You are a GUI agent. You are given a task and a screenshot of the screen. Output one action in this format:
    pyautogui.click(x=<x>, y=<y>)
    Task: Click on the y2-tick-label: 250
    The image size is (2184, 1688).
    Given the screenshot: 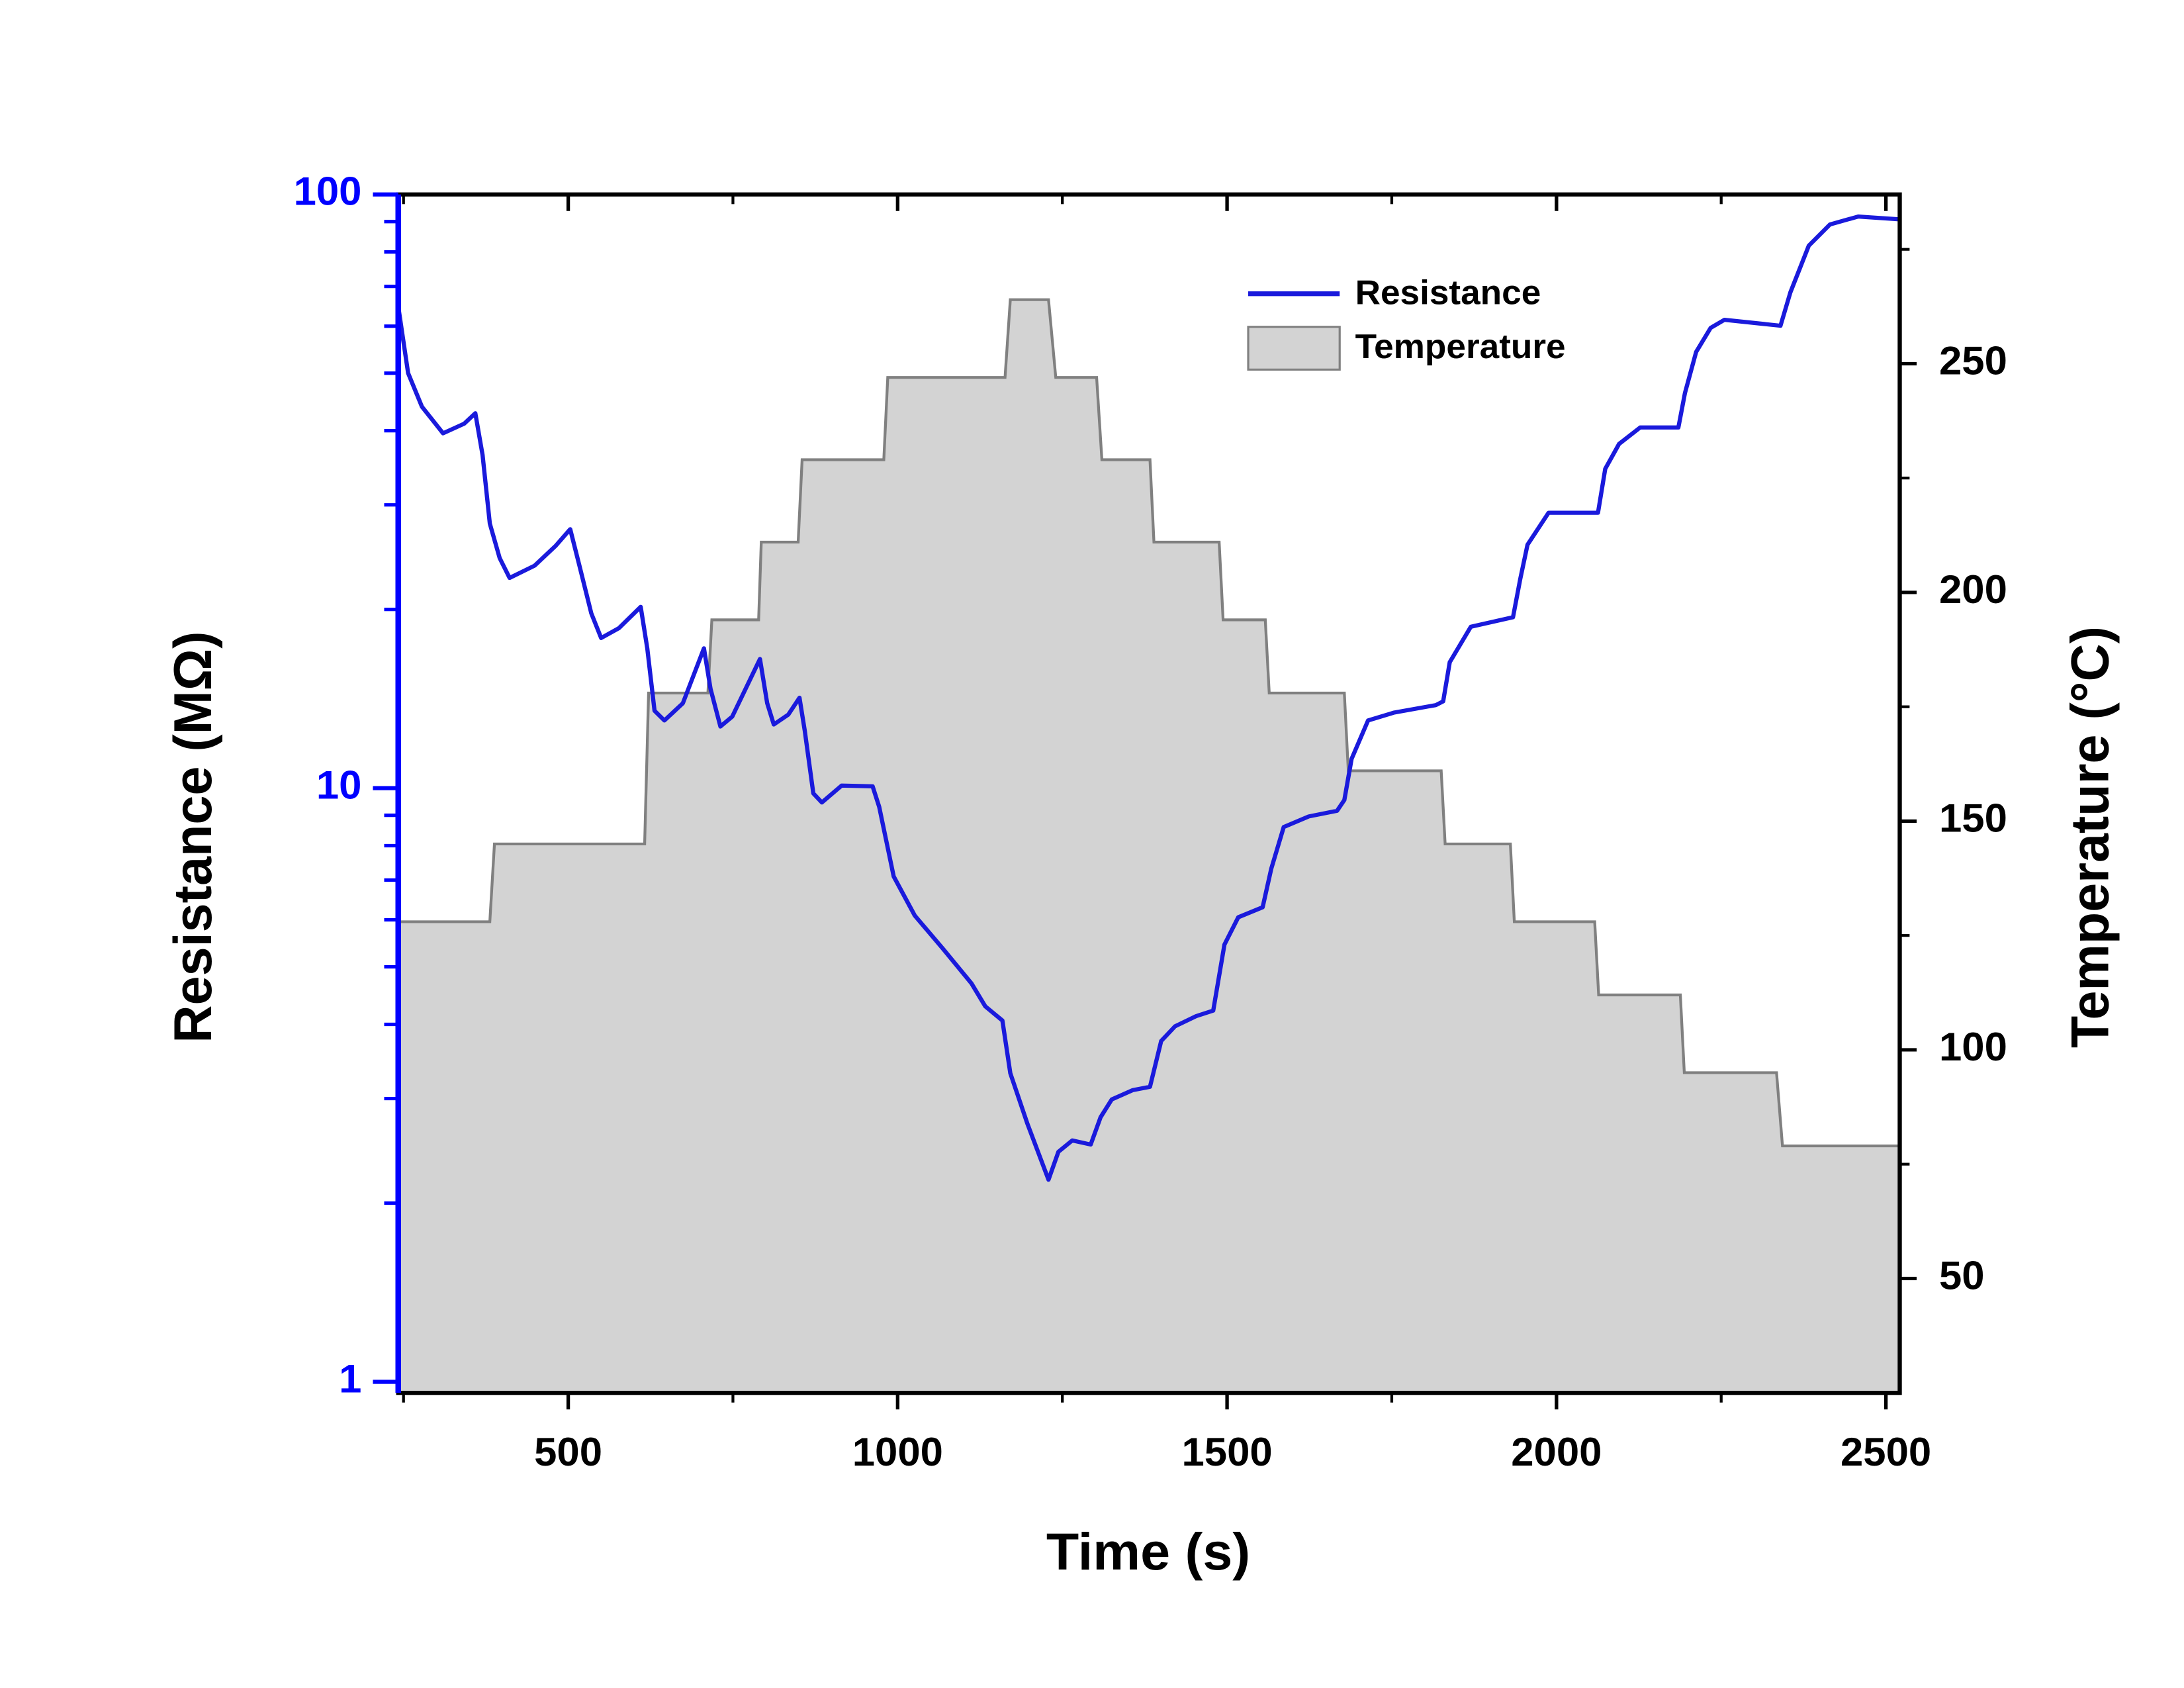 What is the action you would take?
    pyautogui.click(x=1973, y=360)
    